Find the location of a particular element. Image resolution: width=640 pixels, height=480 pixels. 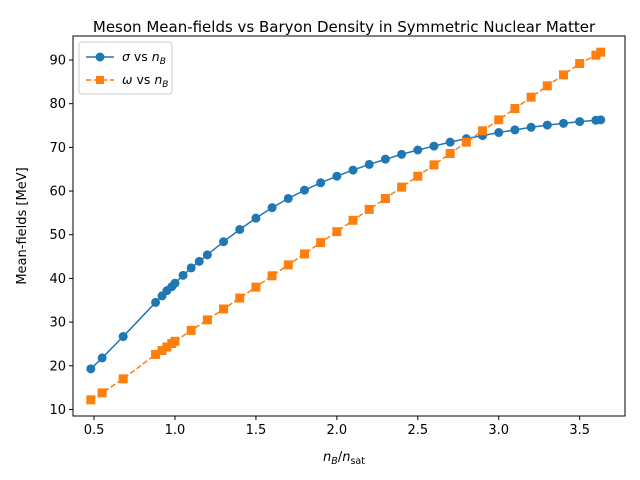

y-axis-label: Mean-fields [MeV] is located at coordinates (22, 225).